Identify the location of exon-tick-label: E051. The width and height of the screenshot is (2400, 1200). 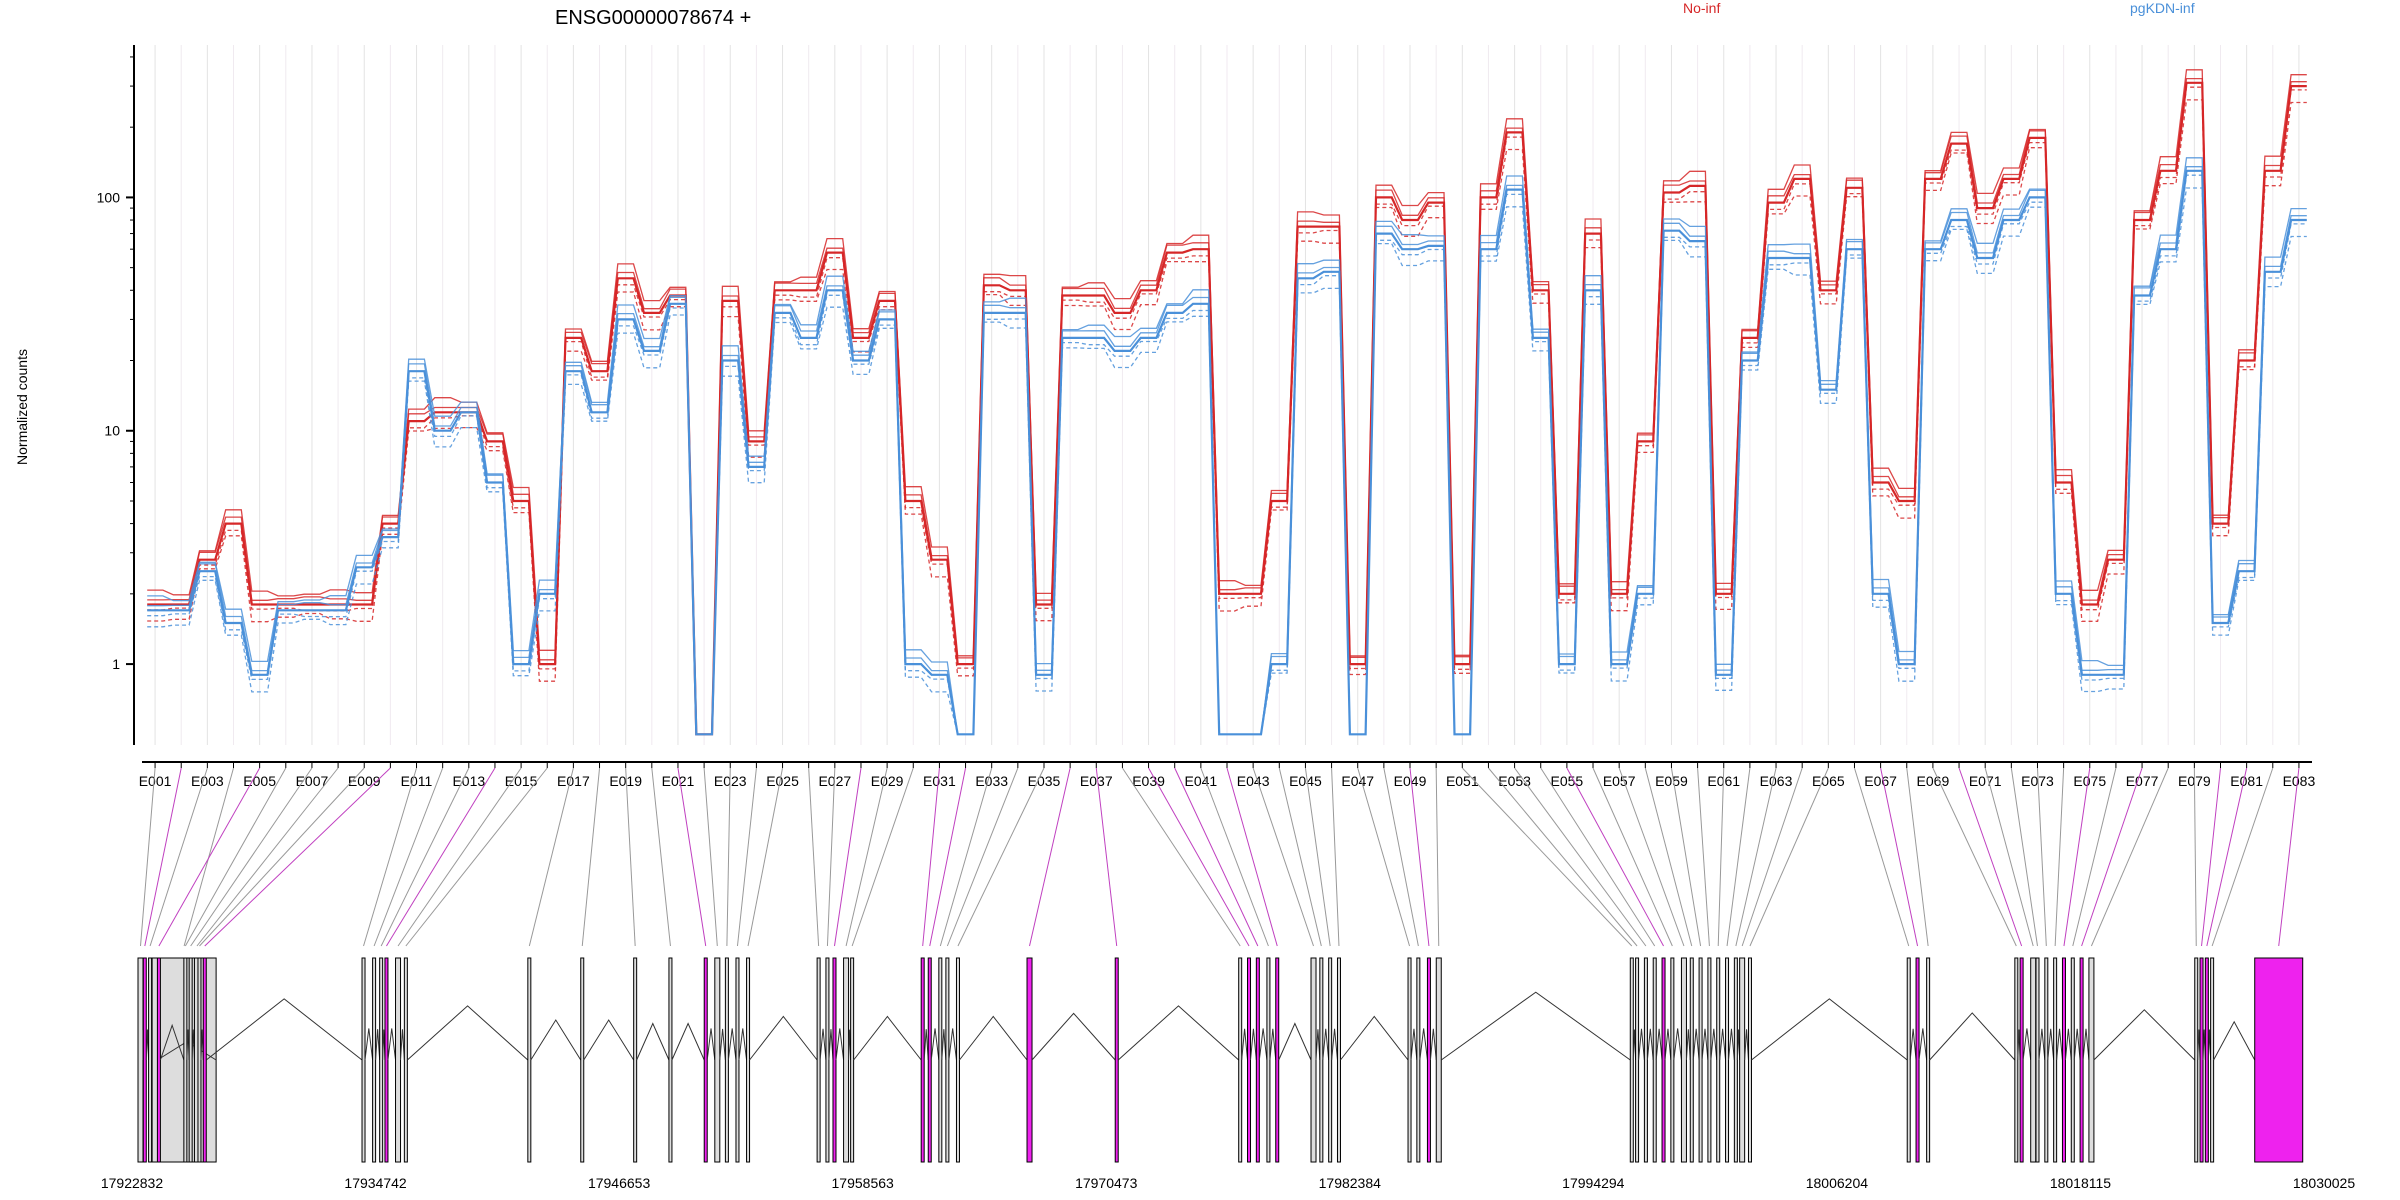
(1462, 781).